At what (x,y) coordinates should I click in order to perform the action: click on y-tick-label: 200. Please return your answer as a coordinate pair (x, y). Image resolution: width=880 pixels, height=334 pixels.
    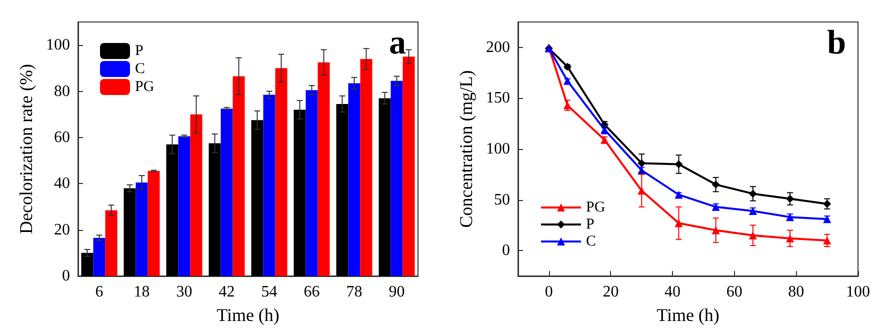
    Looking at the image, I should click on (498, 47).